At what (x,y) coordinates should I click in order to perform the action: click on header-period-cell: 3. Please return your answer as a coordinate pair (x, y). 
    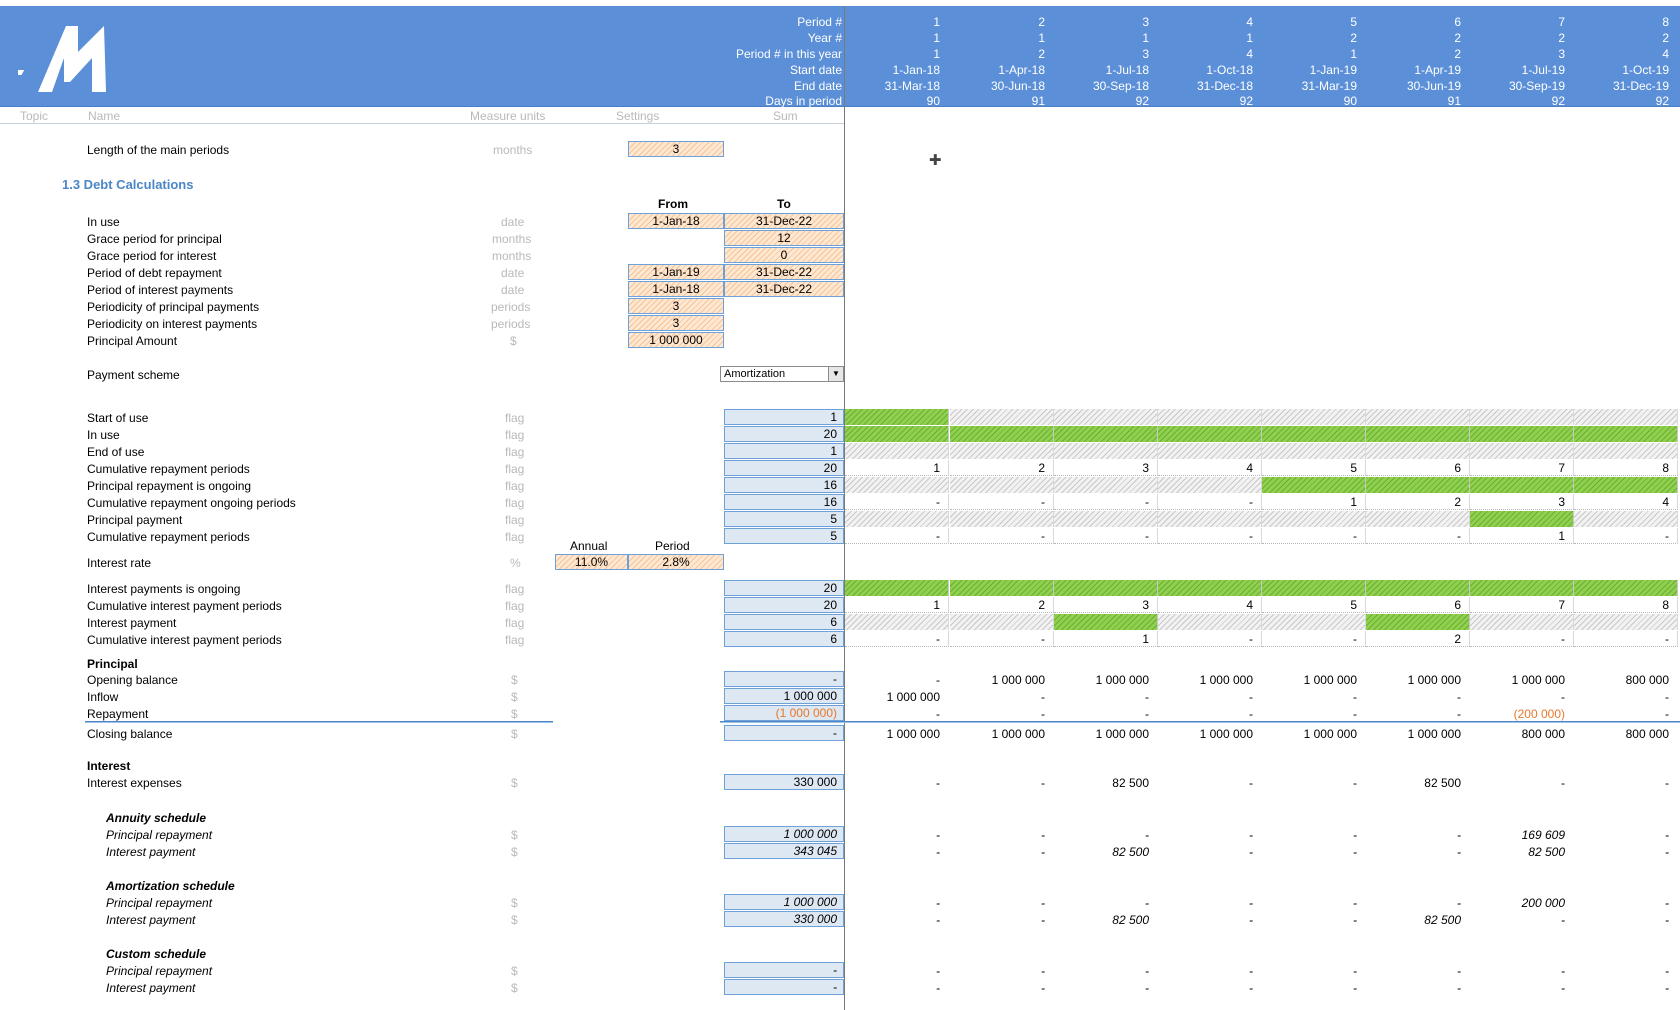
    Looking at the image, I should click on (1145, 22).